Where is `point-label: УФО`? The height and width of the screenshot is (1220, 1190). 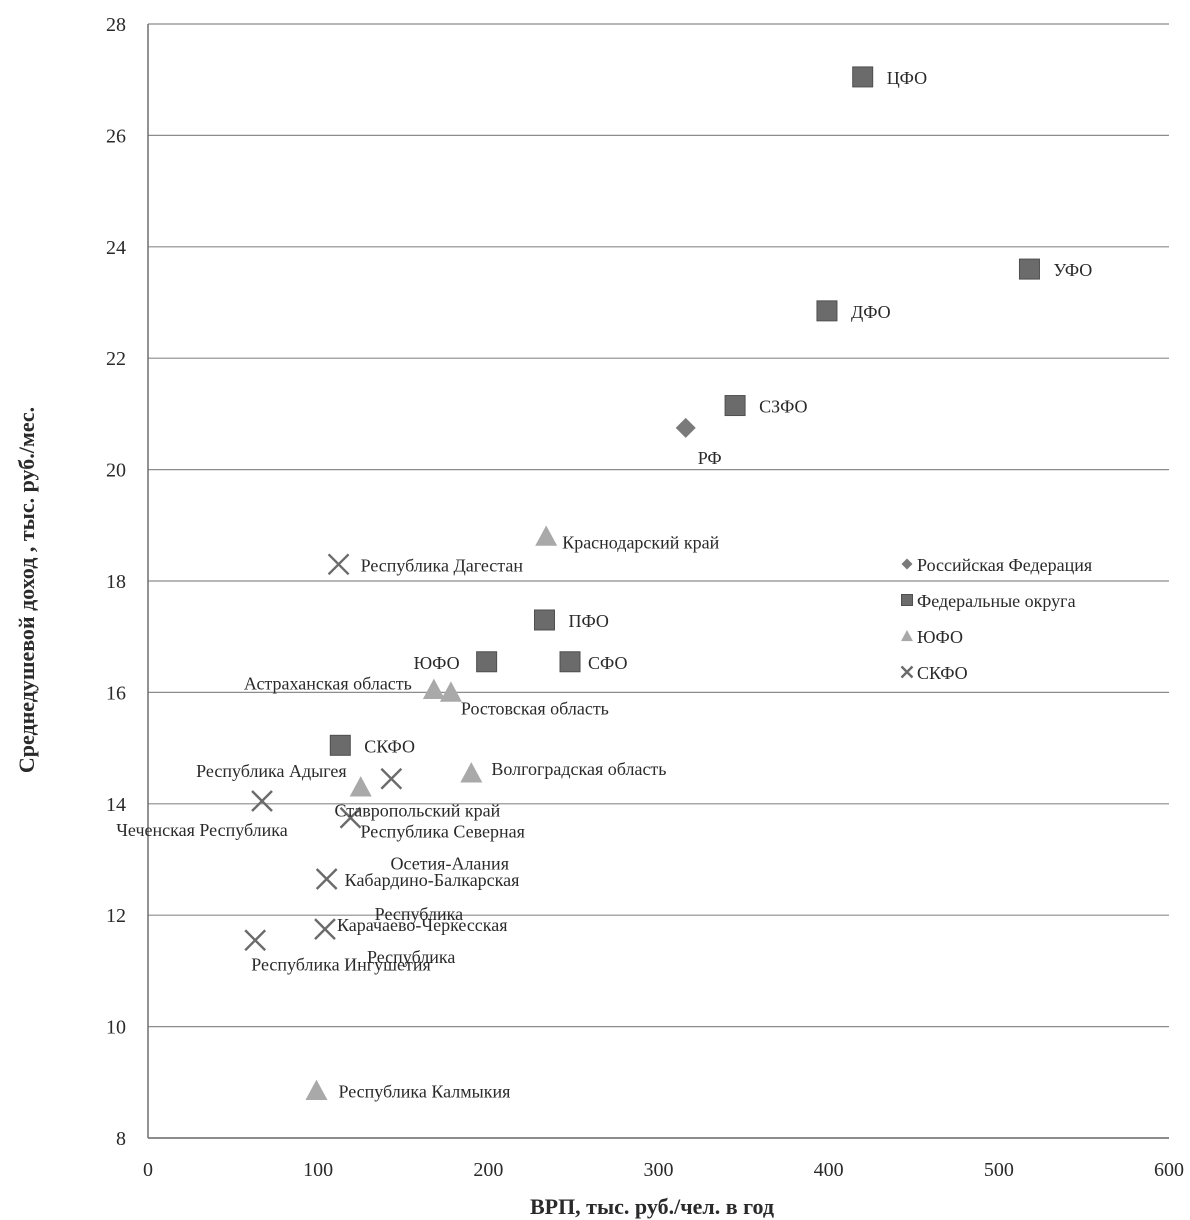
point-label: УФО is located at coordinates (1072, 270).